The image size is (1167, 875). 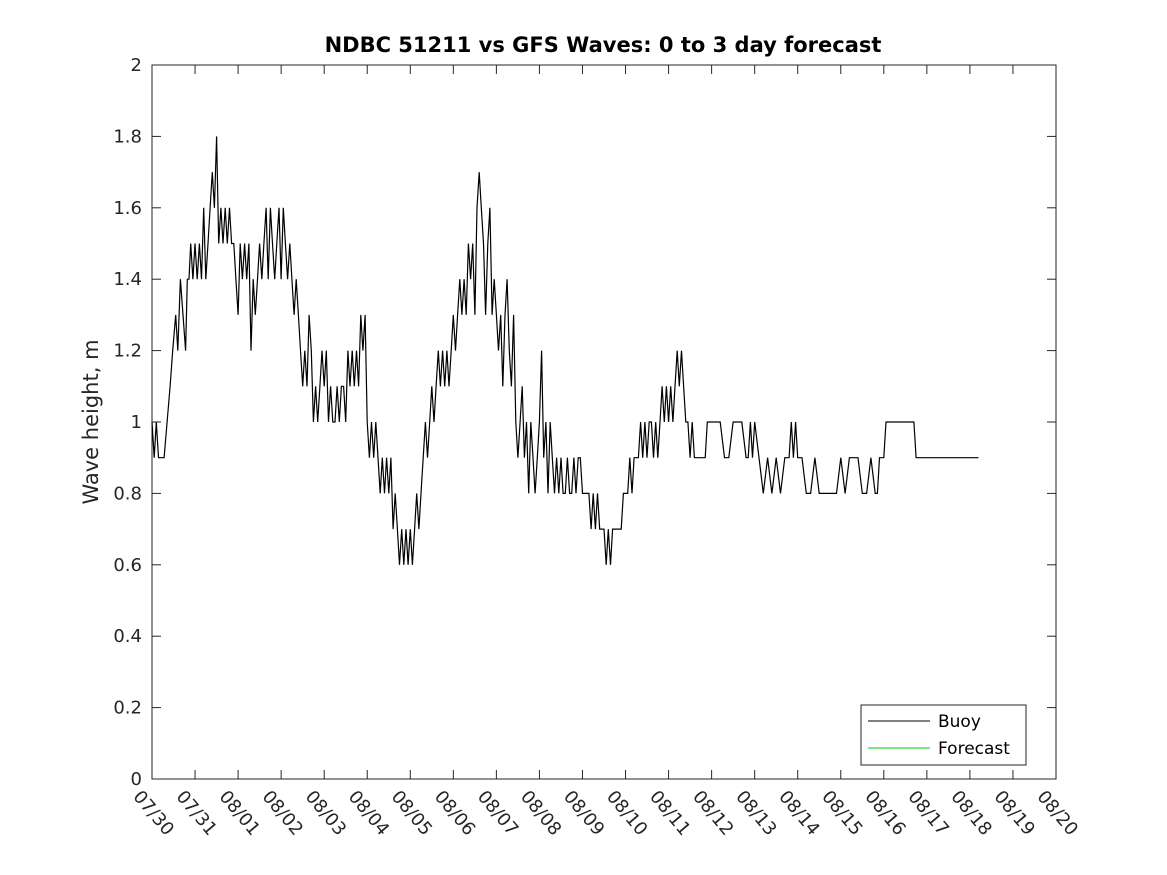 What do you see at coordinates (626, 813) in the screenshot?
I see `x-tick-label: 08/10` at bounding box center [626, 813].